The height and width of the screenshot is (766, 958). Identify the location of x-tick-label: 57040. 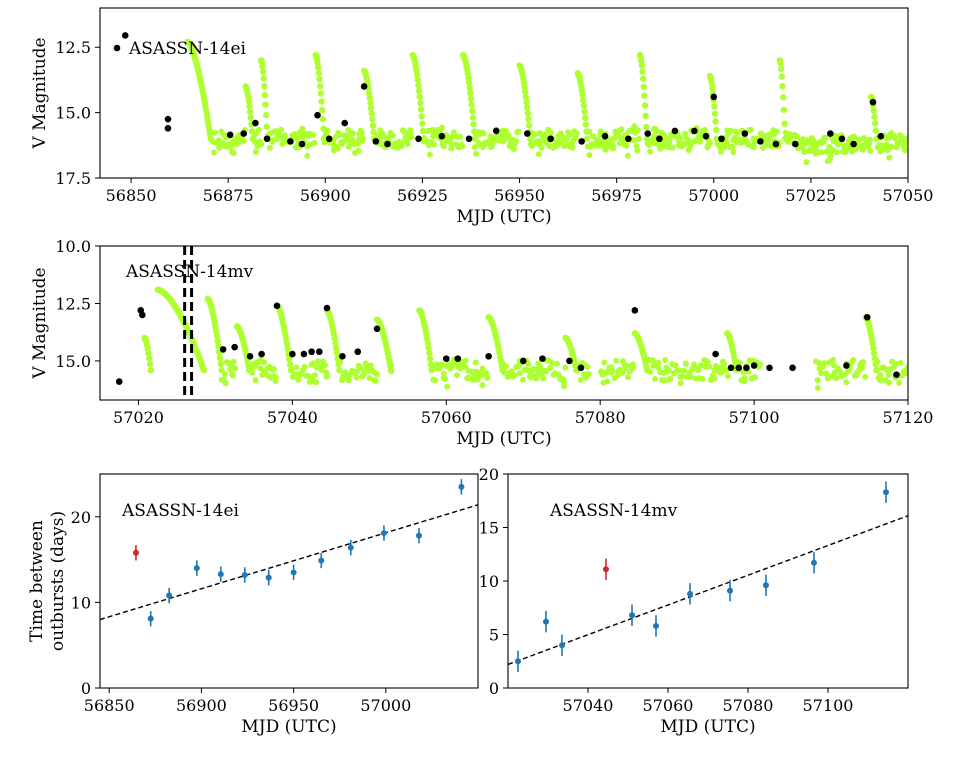
(588, 705).